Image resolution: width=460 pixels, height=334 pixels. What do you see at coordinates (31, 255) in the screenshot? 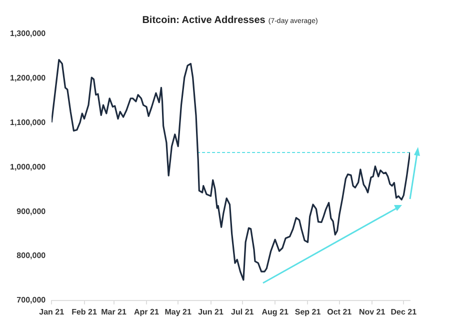
I see `y-tick-label: 800,000` at bounding box center [31, 255].